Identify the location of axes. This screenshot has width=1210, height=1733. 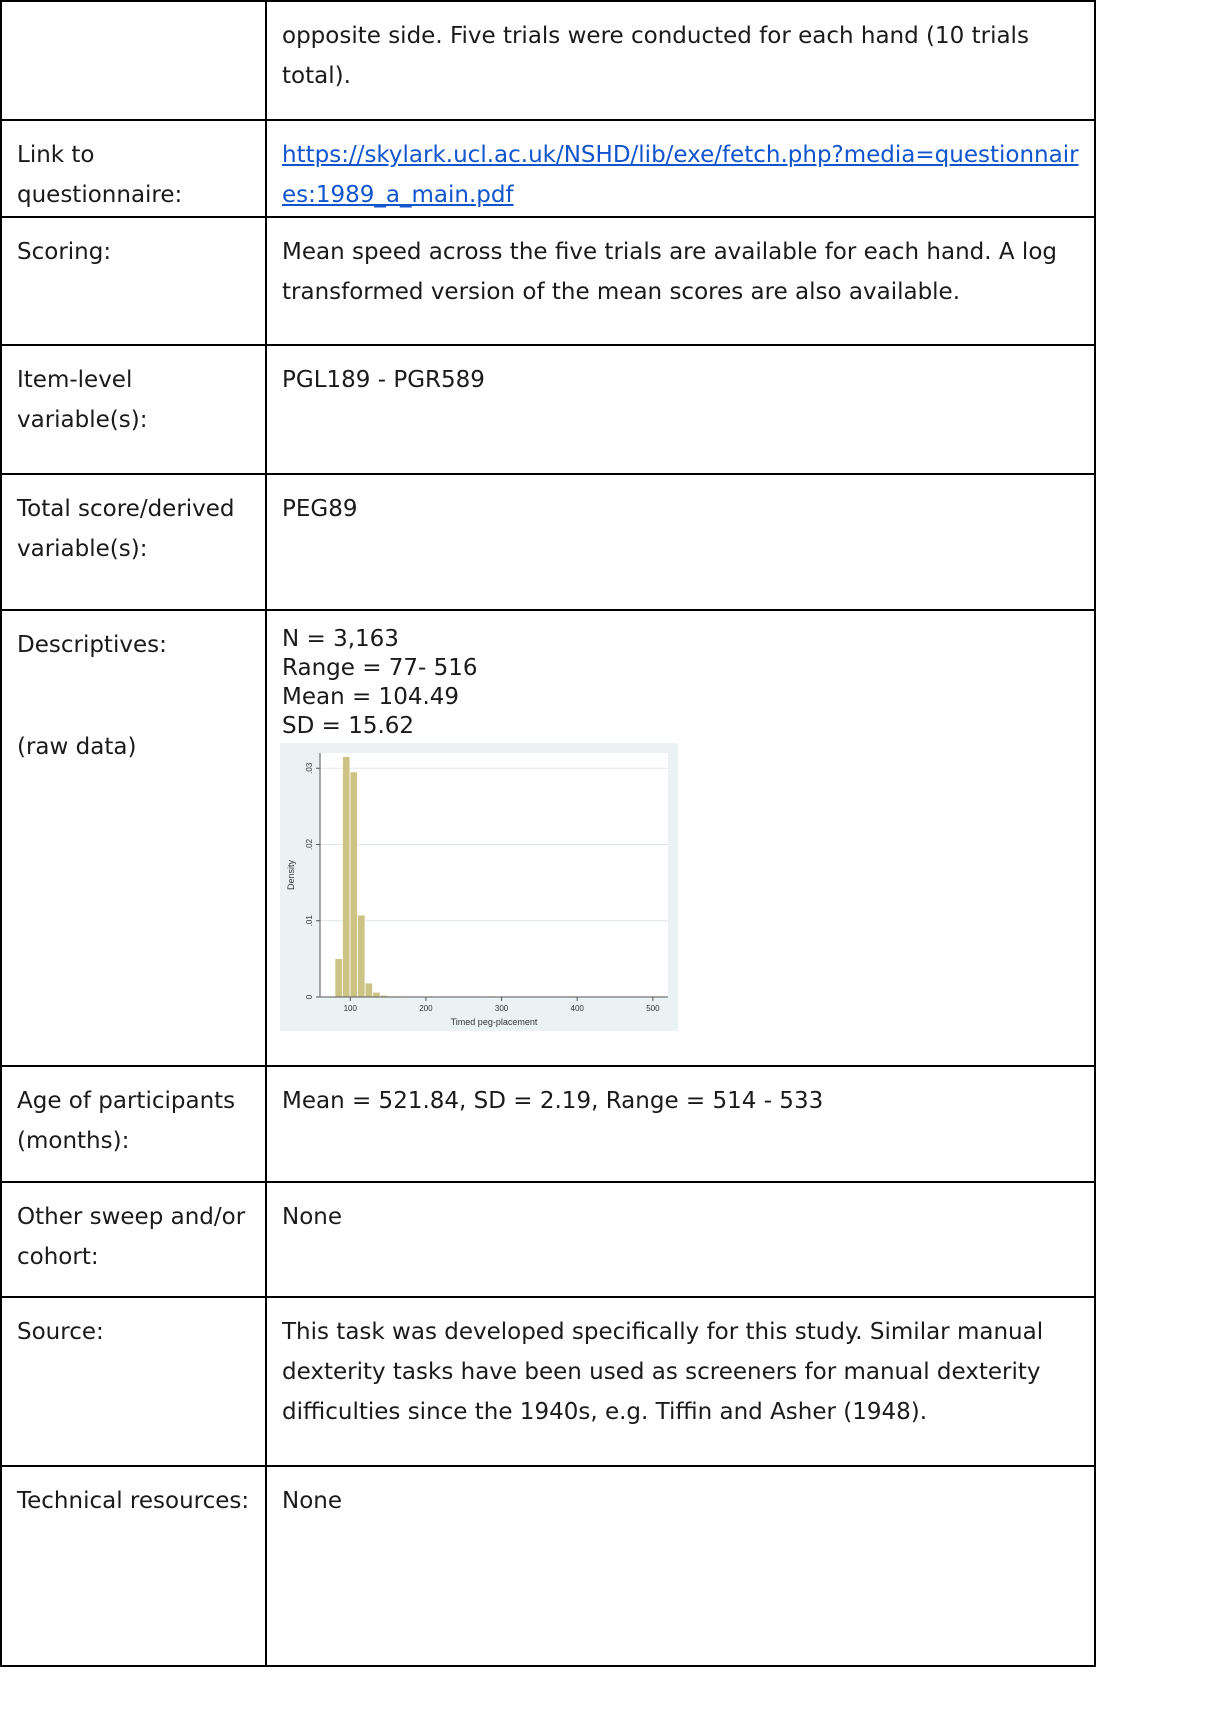
(492, 877).